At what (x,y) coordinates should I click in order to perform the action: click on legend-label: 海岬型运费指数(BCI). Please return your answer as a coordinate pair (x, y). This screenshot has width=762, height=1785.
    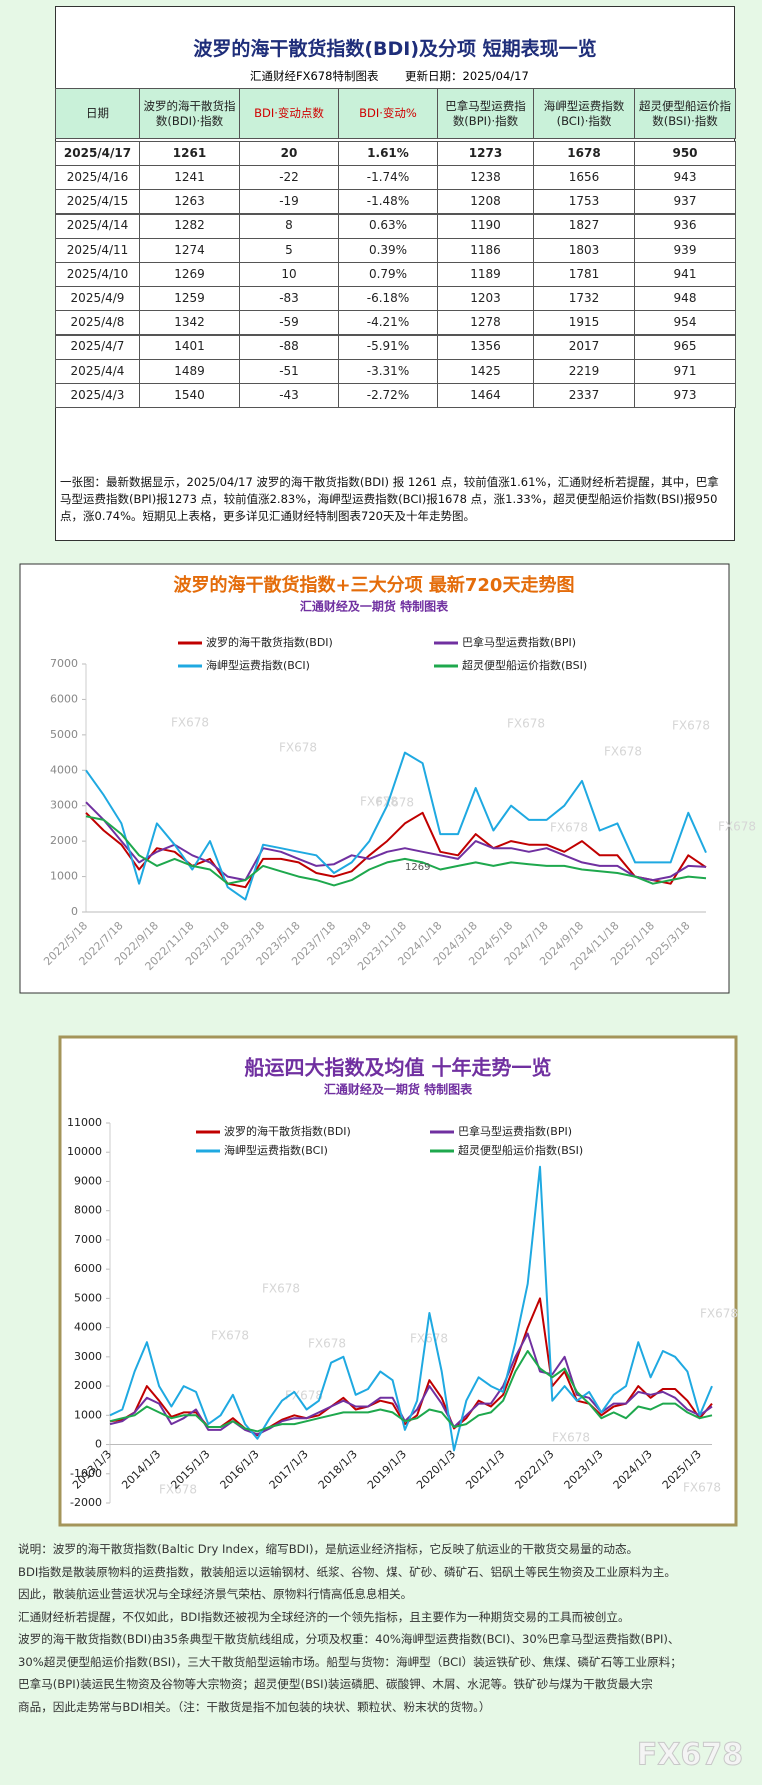
    Looking at the image, I should click on (276, 1150).